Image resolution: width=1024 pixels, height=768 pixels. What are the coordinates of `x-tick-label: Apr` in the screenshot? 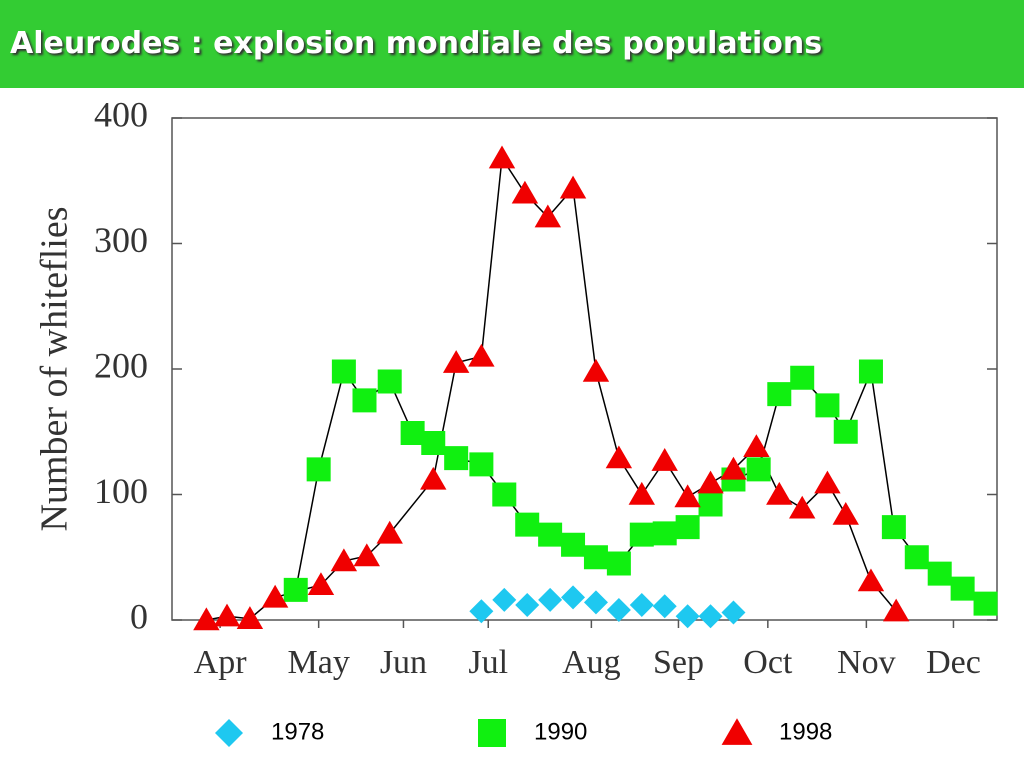 It's located at (221, 662).